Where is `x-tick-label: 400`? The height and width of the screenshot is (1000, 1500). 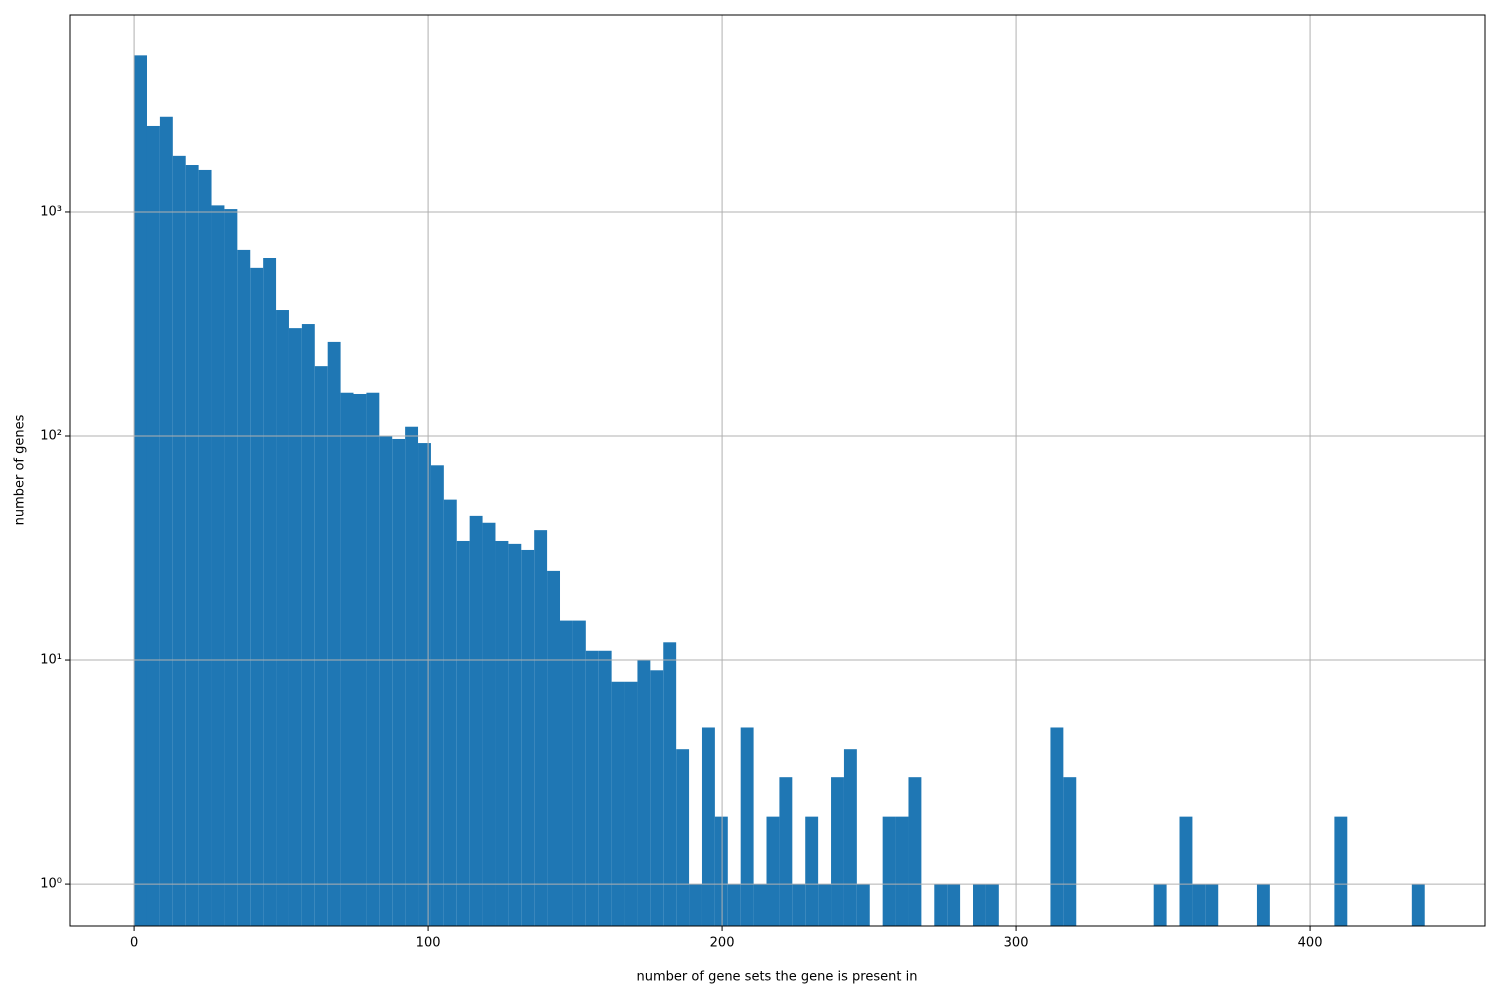 x-tick-label: 400 is located at coordinates (1310, 943).